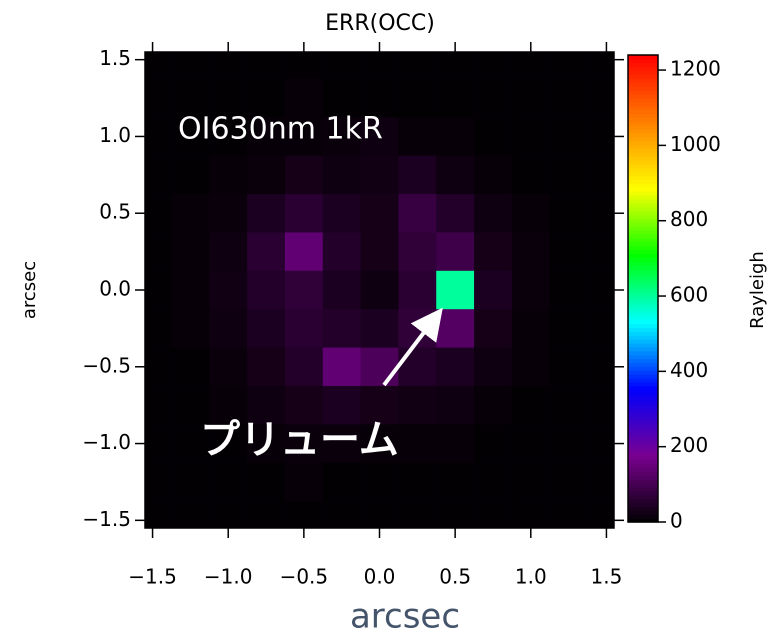  I want to click on x-axis-label: arcsec, so click(405, 616).